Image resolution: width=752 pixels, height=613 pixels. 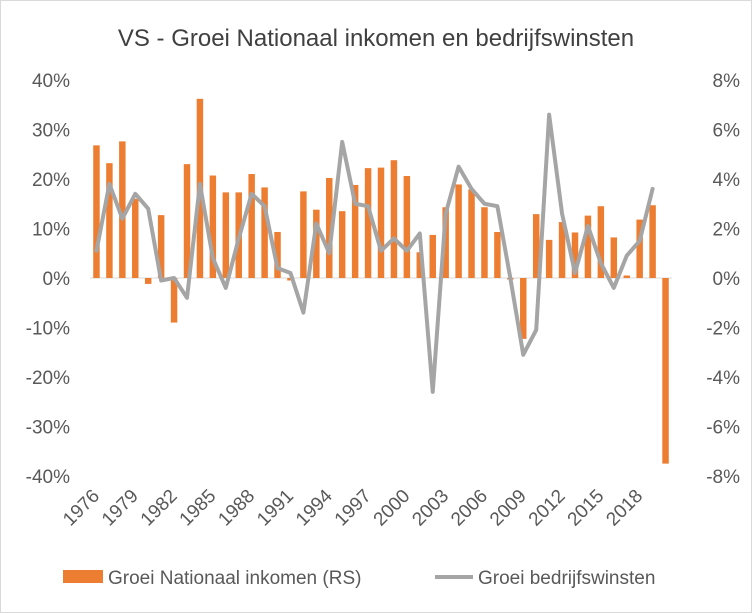 What do you see at coordinates (314, 507) in the screenshot?
I see `x-tick-label: 1994` at bounding box center [314, 507].